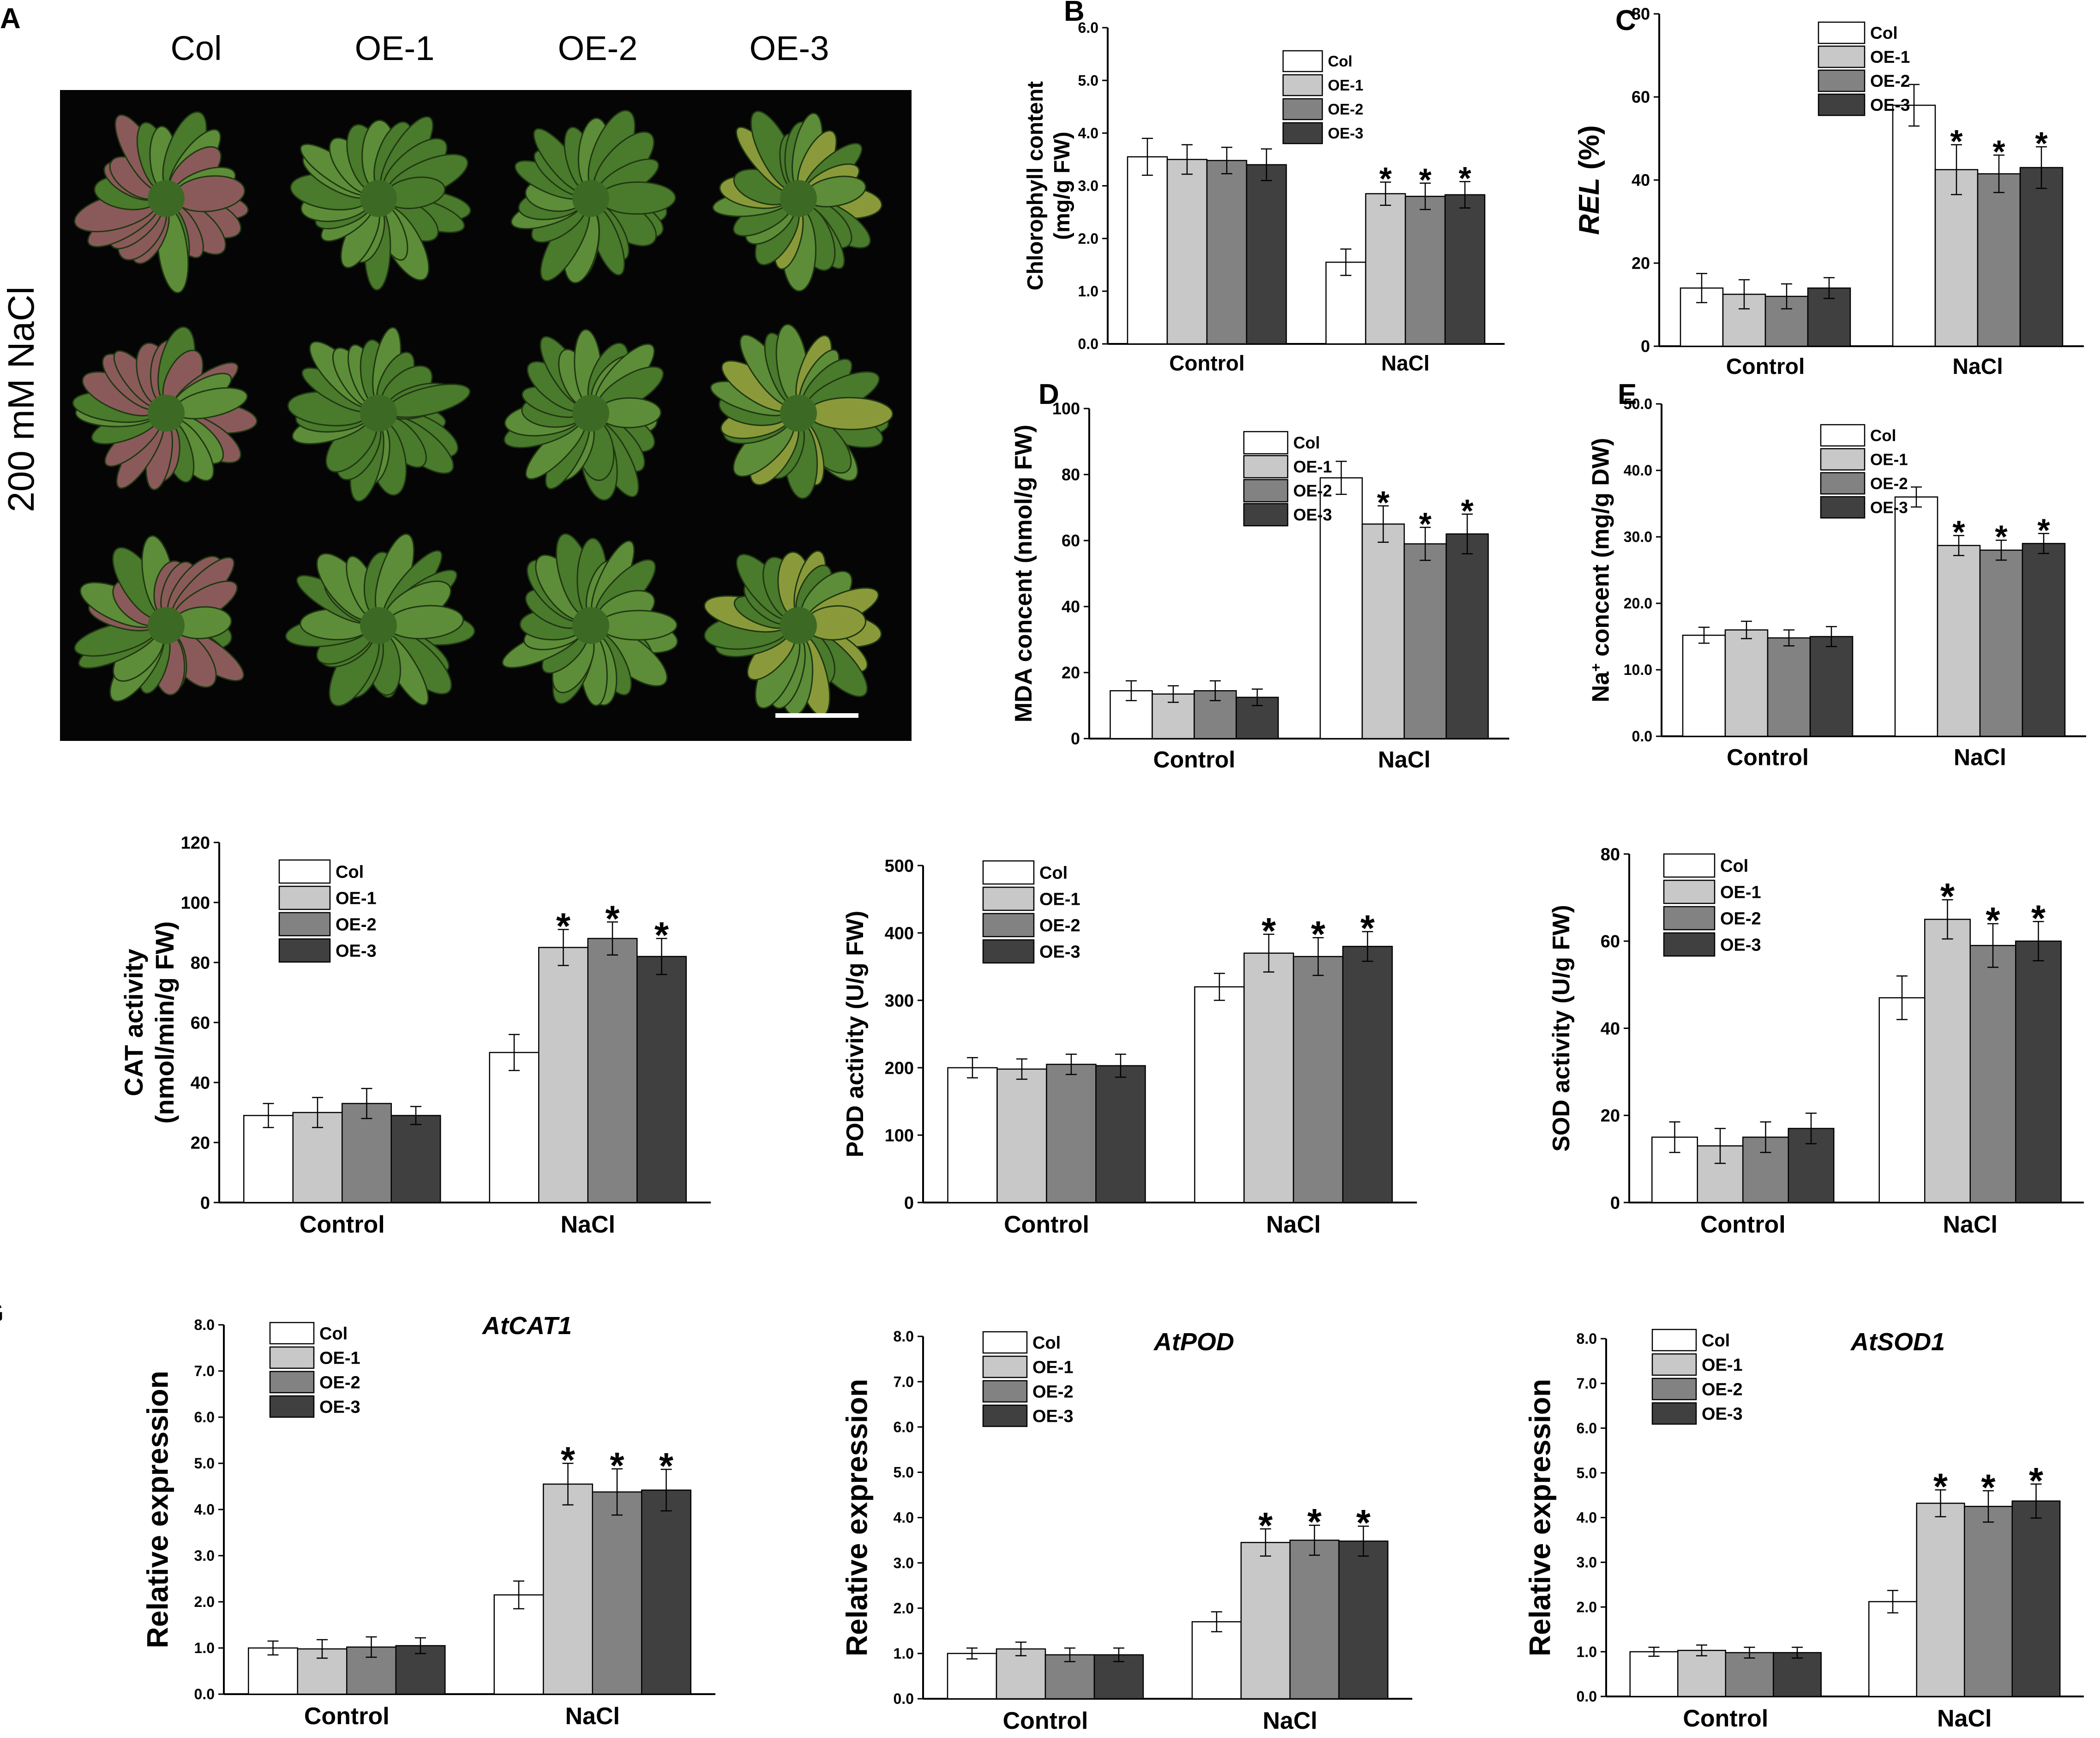 The width and height of the screenshot is (2100, 1738). Describe the element at coordinates (1638, 670) in the screenshot. I see `y-tick-label: 10.0` at that location.